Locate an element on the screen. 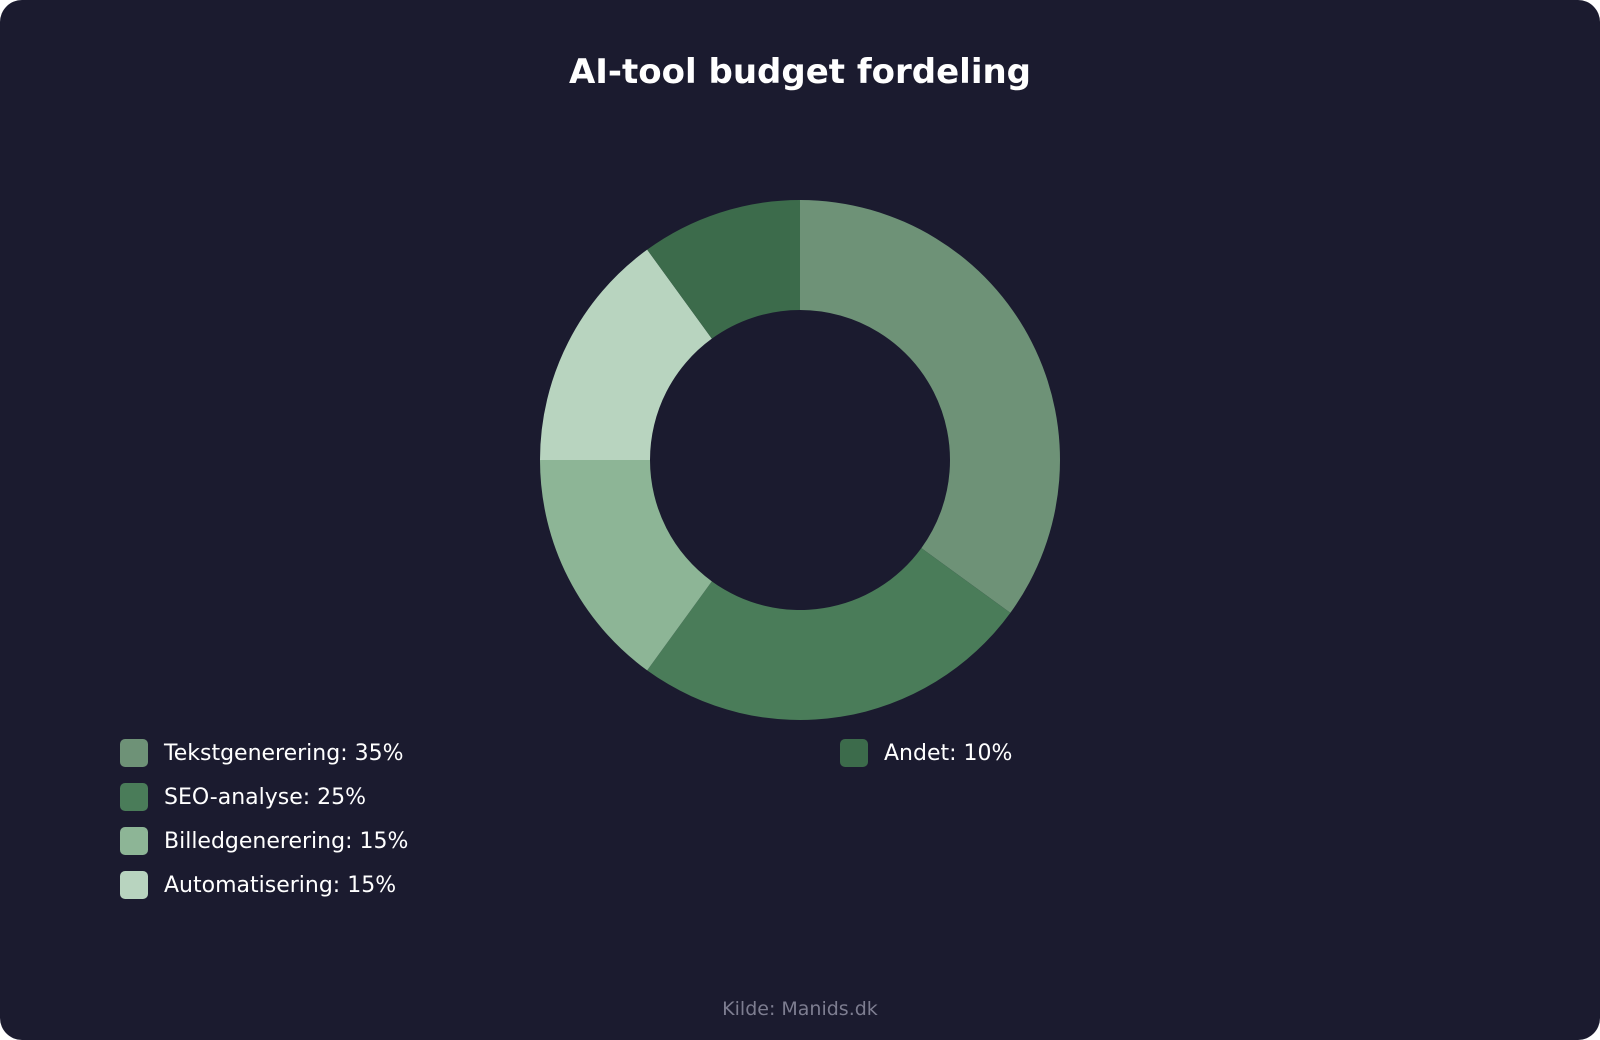  legend-column-2: Andet: 10% is located at coordinates (926, 761).